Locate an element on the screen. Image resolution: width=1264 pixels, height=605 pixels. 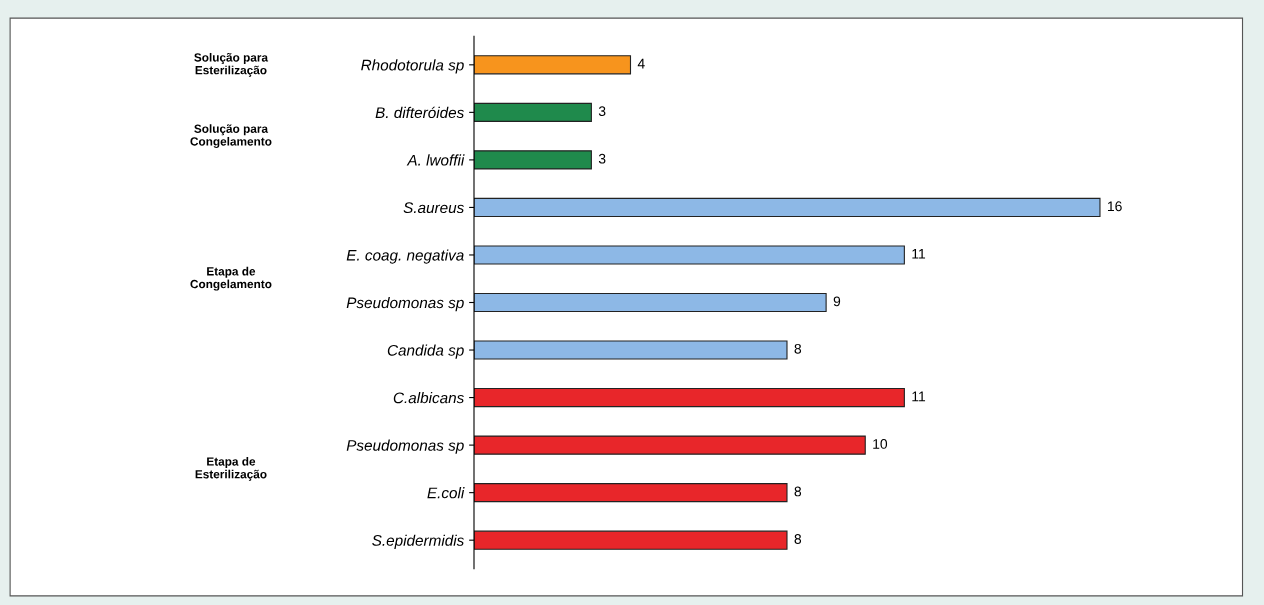
text: Solução para Congelamento is located at coordinates (231, 136).